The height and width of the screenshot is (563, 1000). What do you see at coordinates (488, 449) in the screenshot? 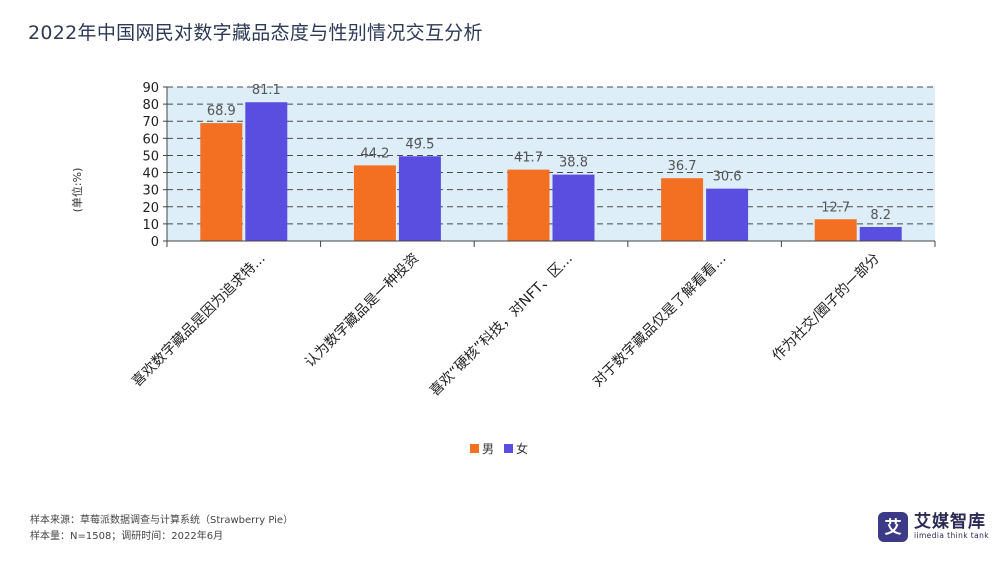
I see `legend-label-male: 男` at bounding box center [488, 449].